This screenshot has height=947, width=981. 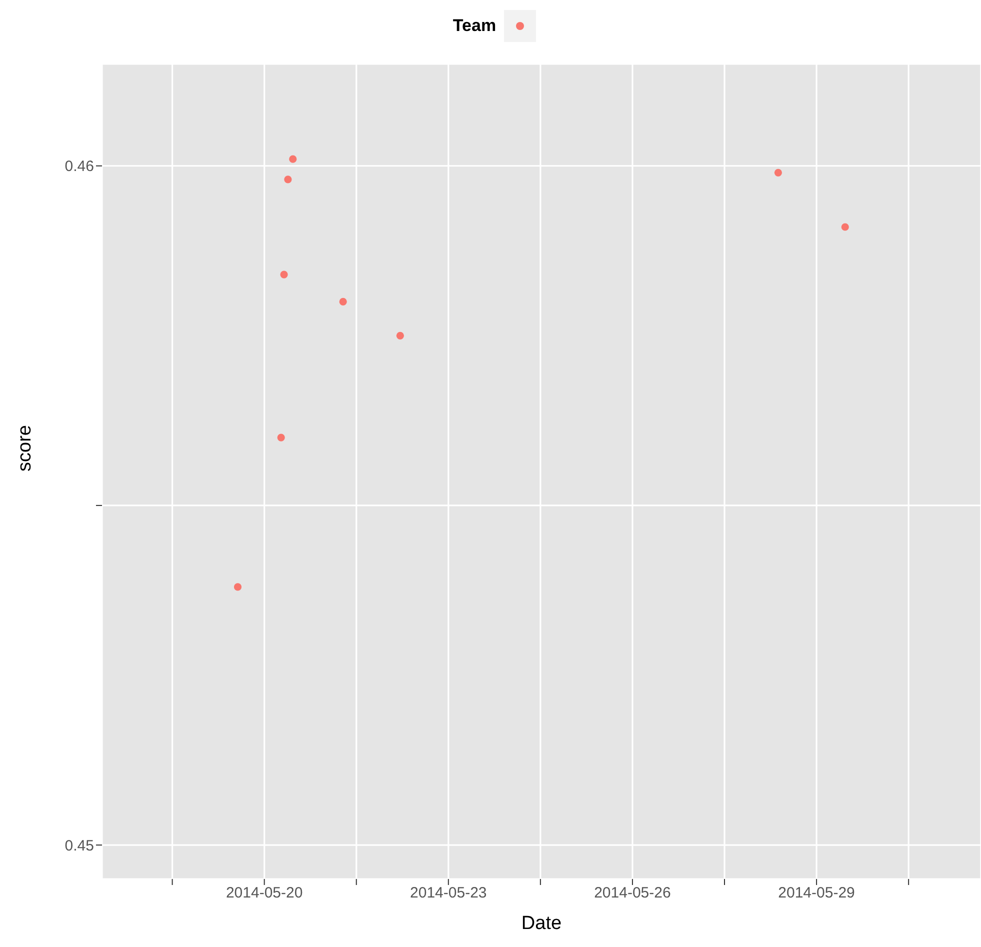 What do you see at coordinates (632, 893) in the screenshot?
I see `x-tick-label: 2014-05-26` at bounding box center [632, 893].